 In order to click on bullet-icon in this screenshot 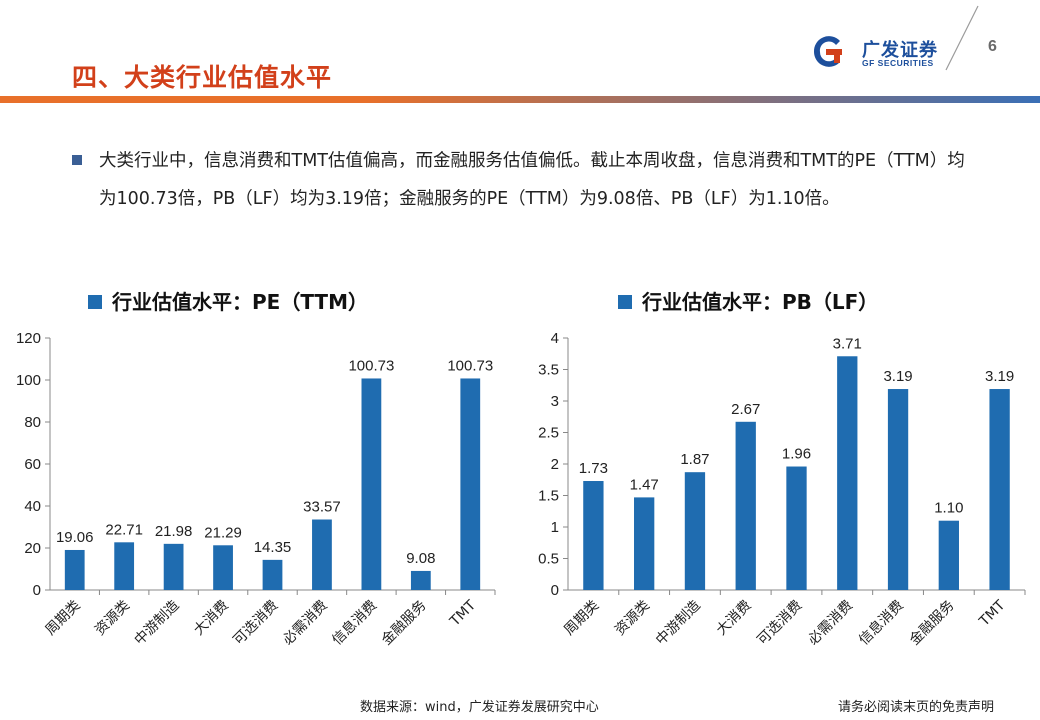, I will do `click(77, 160)`.